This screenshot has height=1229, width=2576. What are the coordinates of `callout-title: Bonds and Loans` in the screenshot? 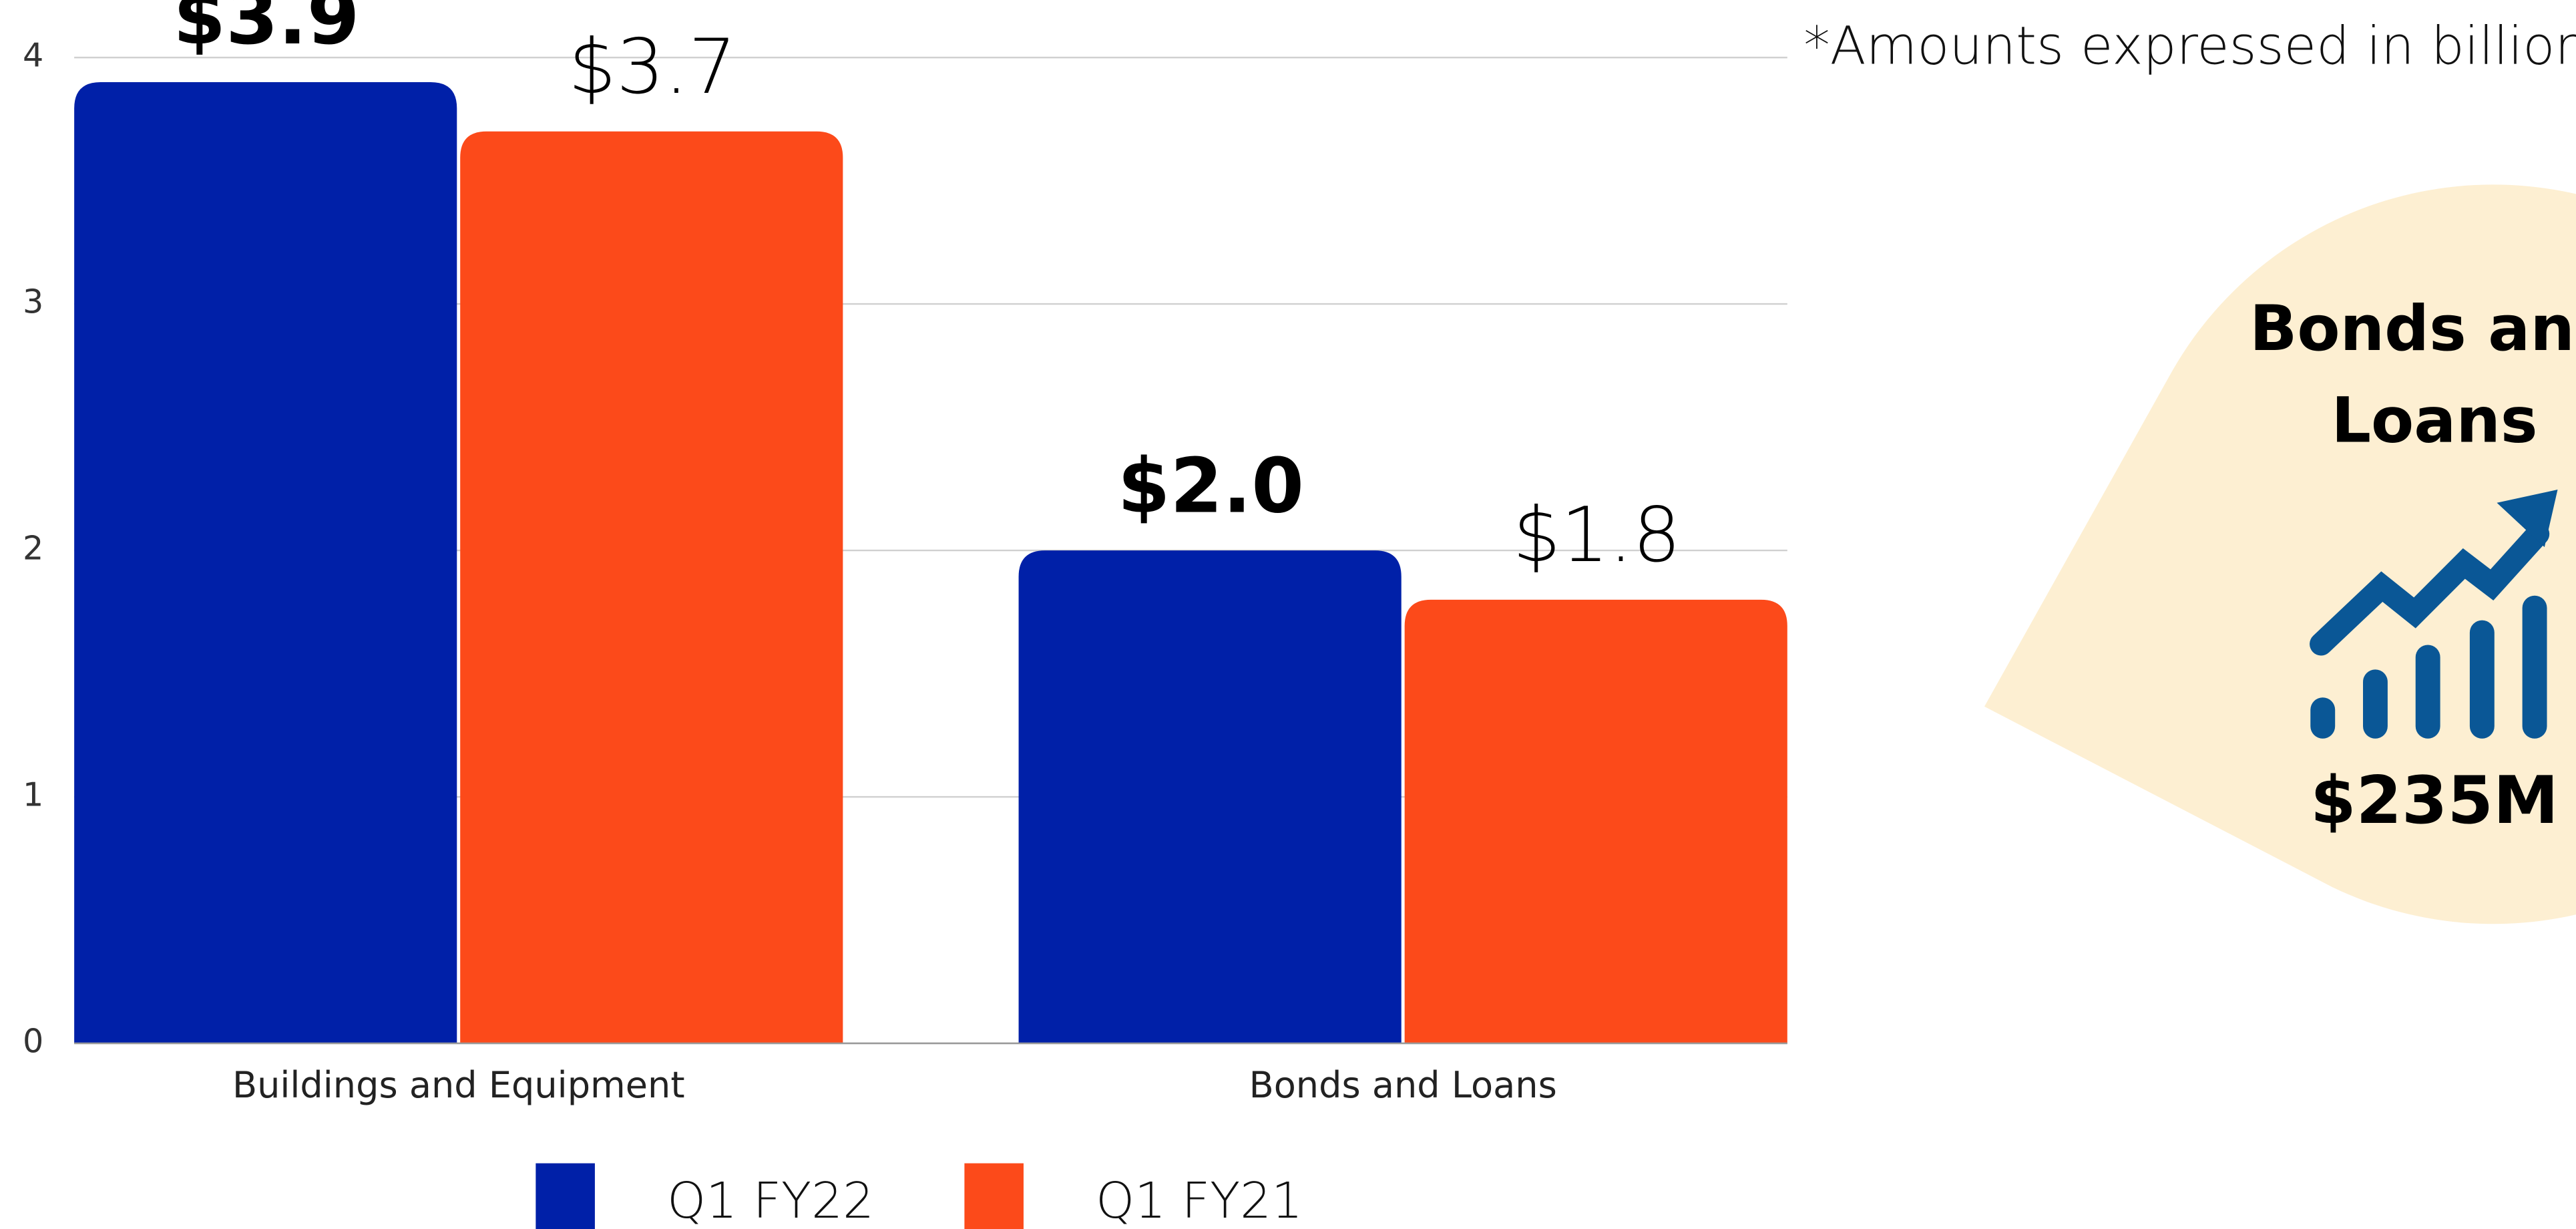 It's located at (2412, 375).